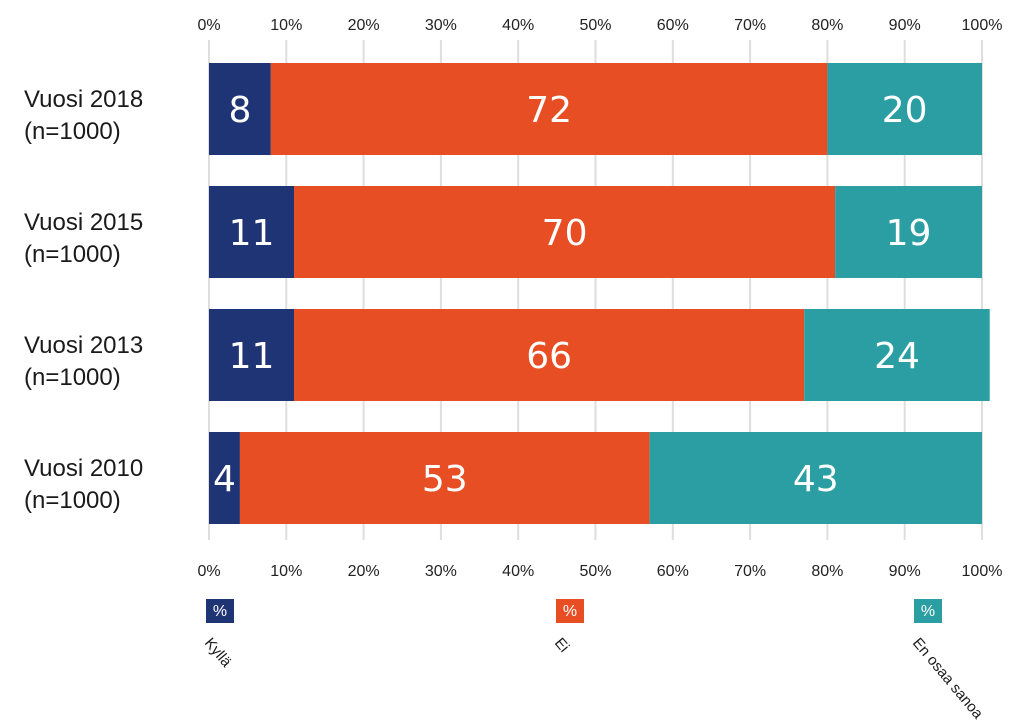  I want to click on x-tick-label-bottom: 20%, so click(364, 571).